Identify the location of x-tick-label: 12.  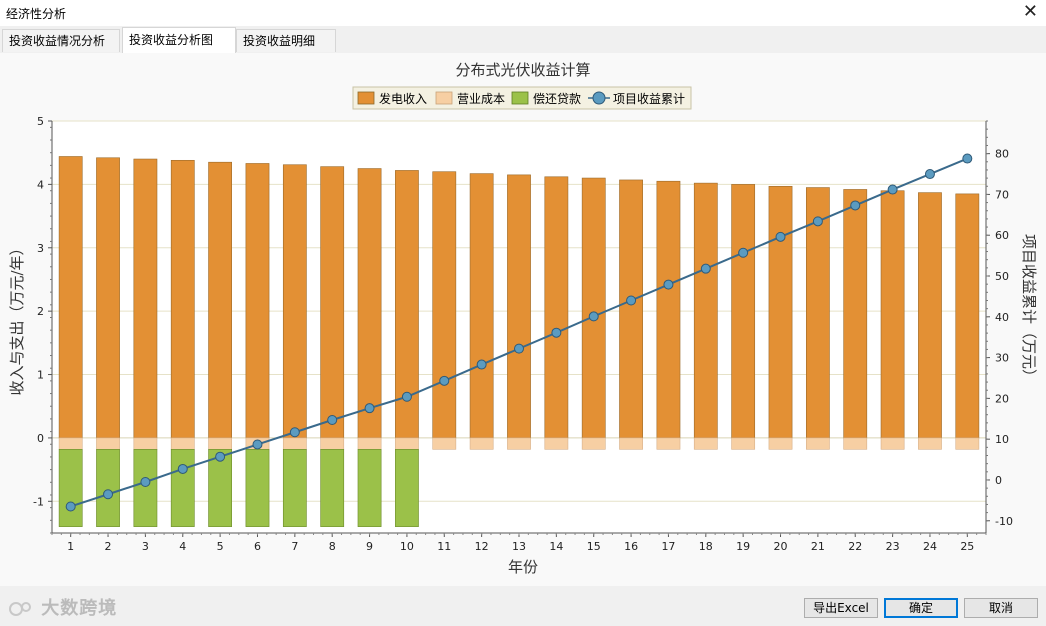
(482, 546).